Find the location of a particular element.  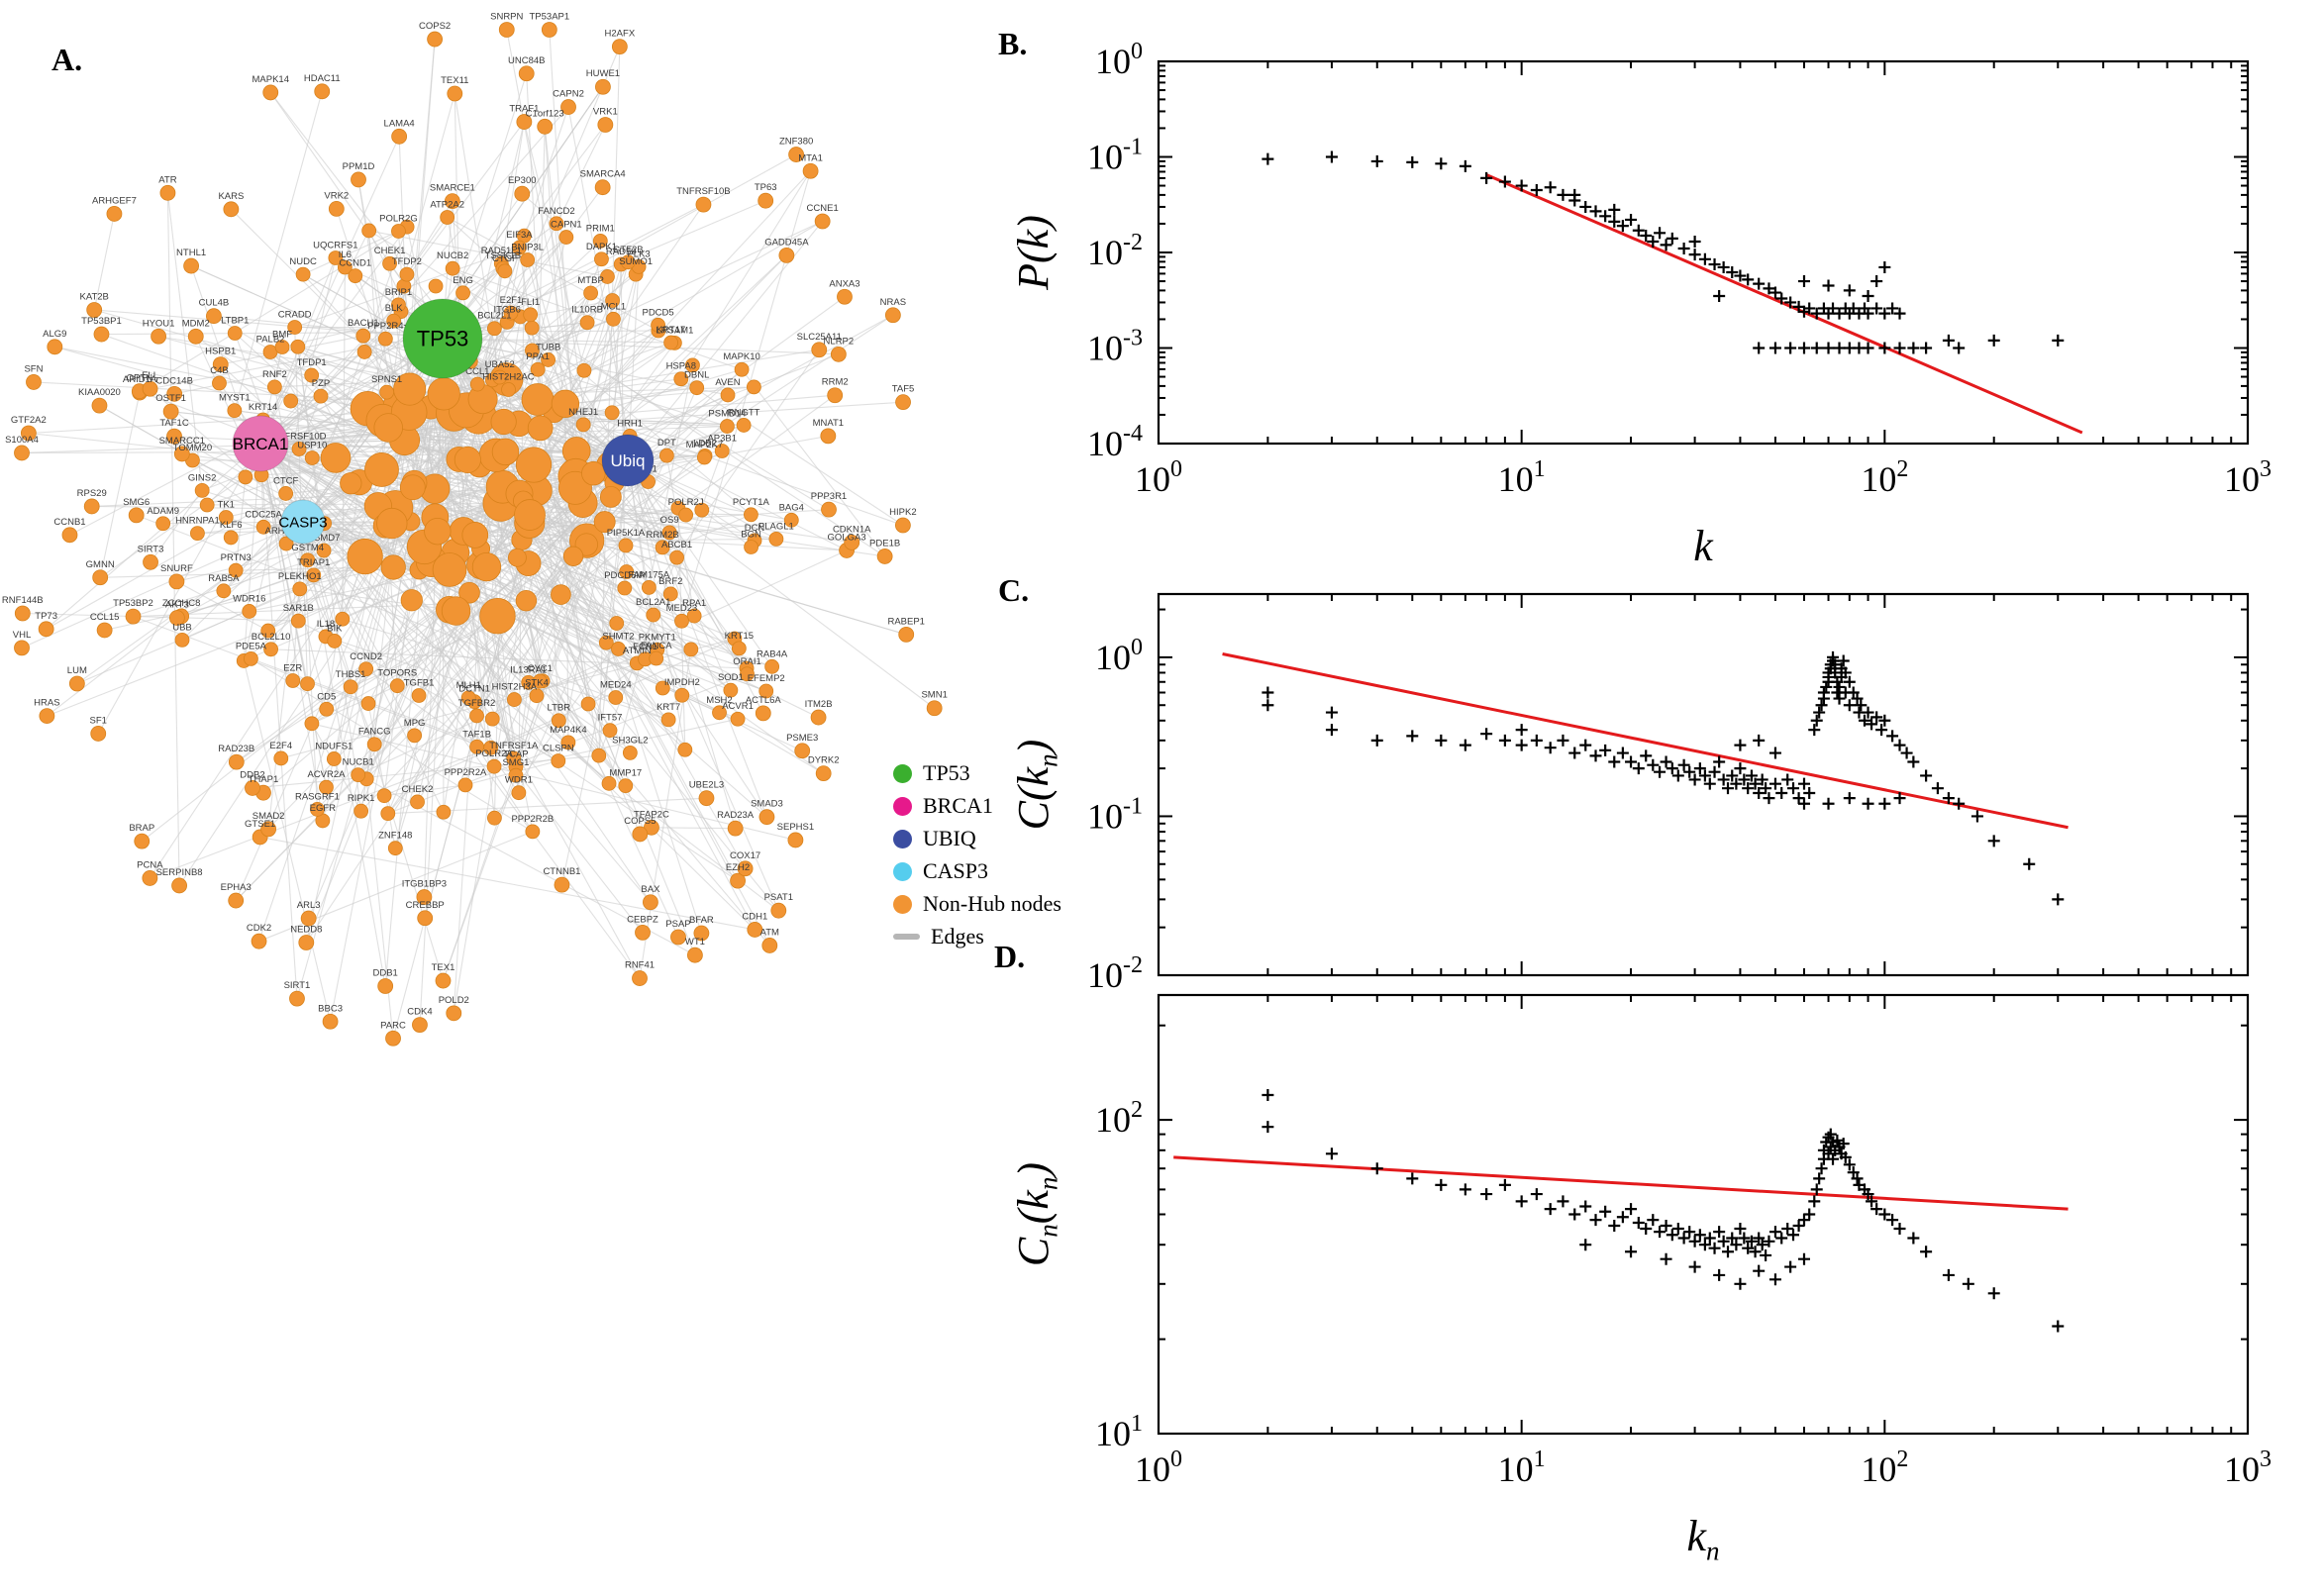

tick-label: 10¹ is located at coordinates (1522, 477).